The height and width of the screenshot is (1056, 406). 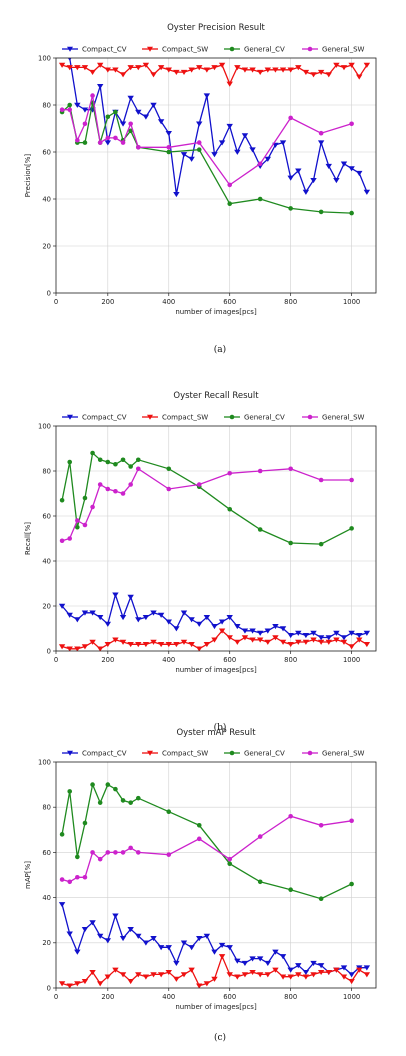 What do you see at coordinates (216, 670) in the screenshot?
I see `x-axis-label: number of images[pcs]` at bounding box center [216, 670].